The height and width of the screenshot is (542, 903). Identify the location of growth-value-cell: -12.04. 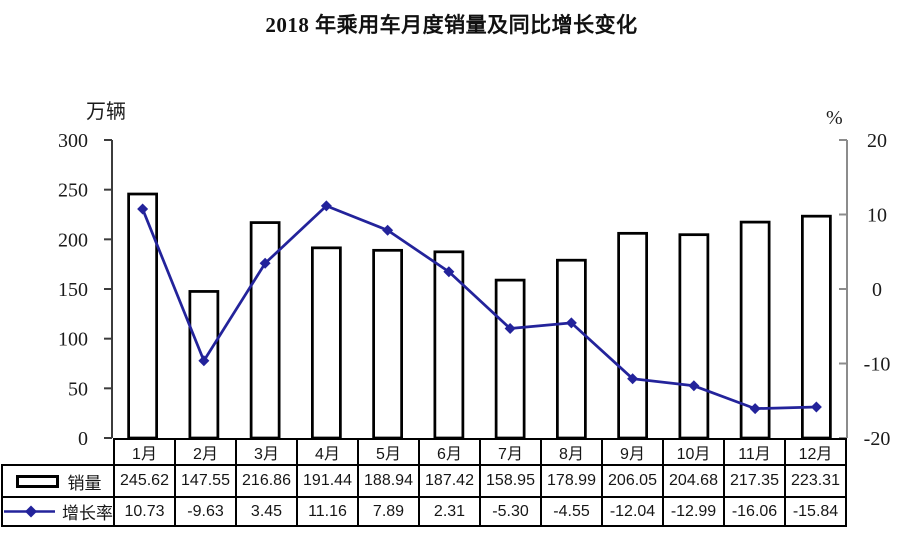
(632, 511).